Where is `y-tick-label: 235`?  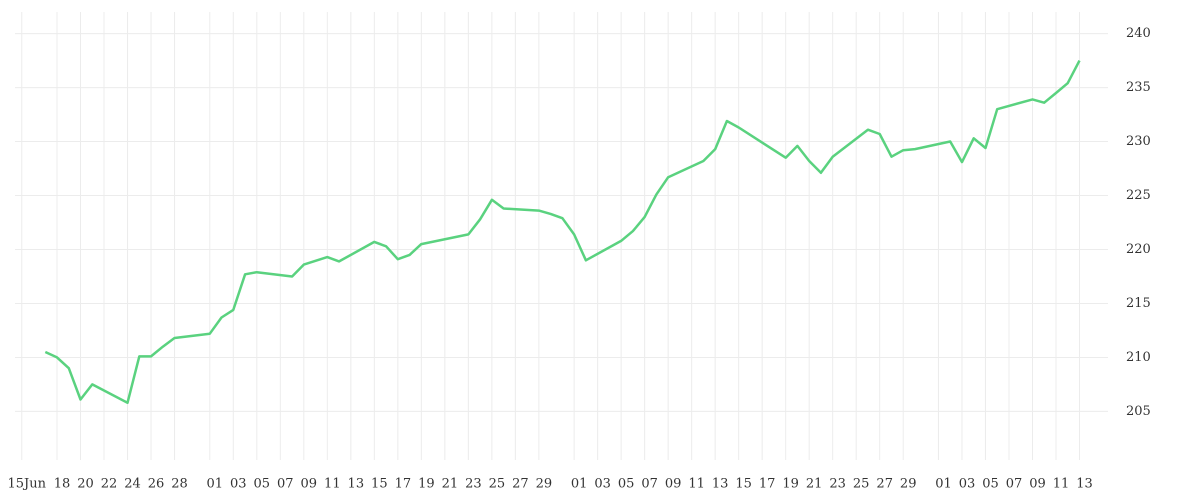 y-tick-label: 235 is located at coordinates (1138, 87).